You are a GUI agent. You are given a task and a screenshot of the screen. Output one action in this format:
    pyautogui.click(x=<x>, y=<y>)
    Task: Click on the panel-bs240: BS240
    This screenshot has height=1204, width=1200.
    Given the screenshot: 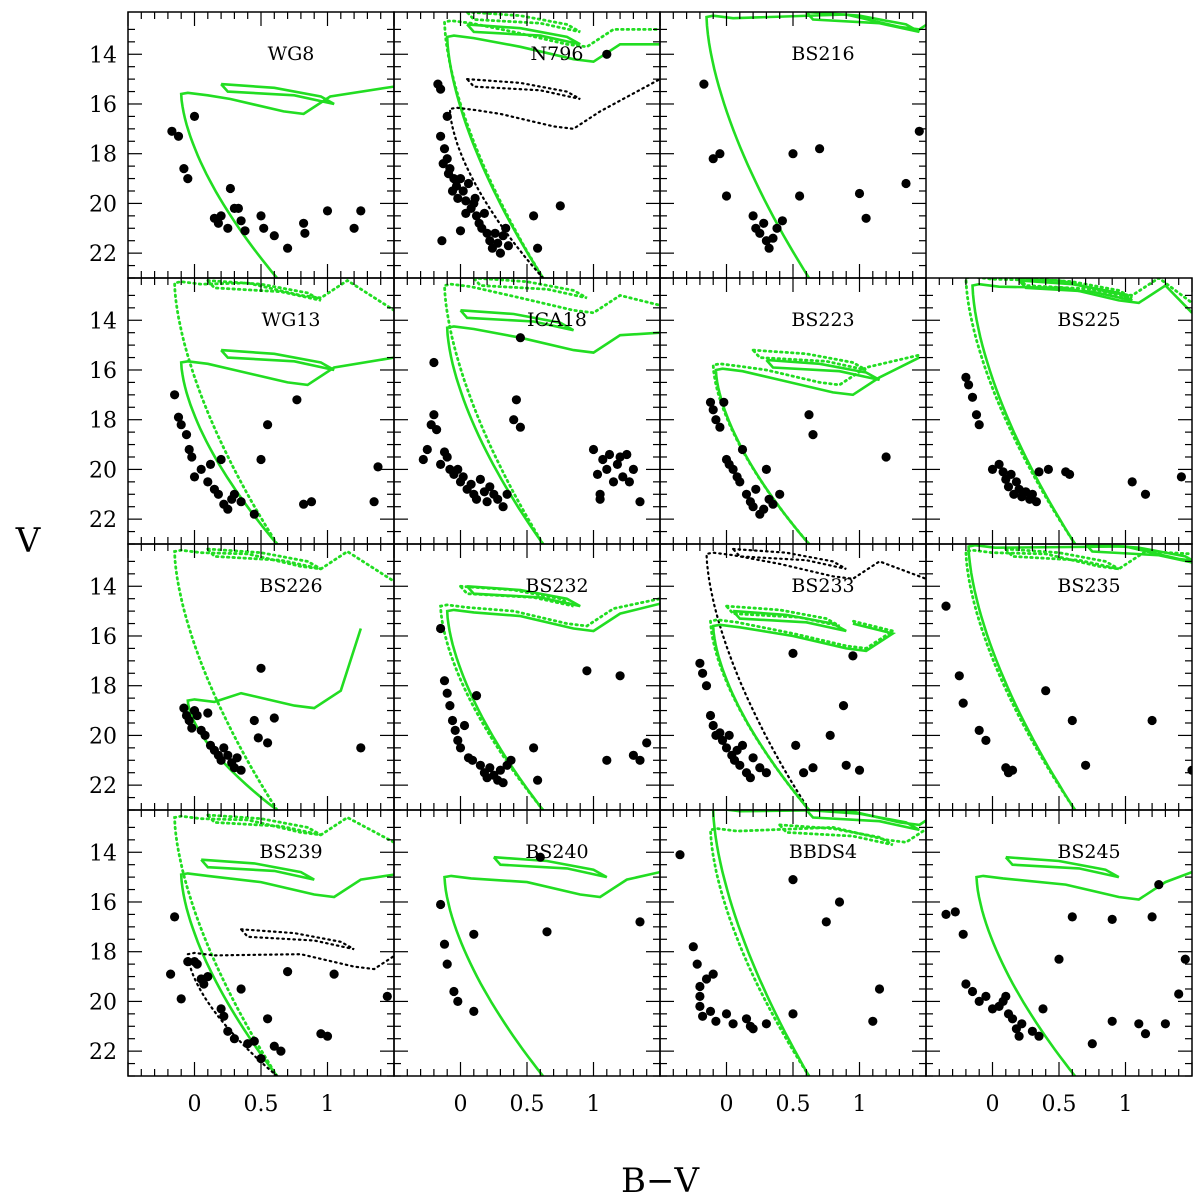 What is the action you would take?
    pyautogui.click(x=527, y=943)
    